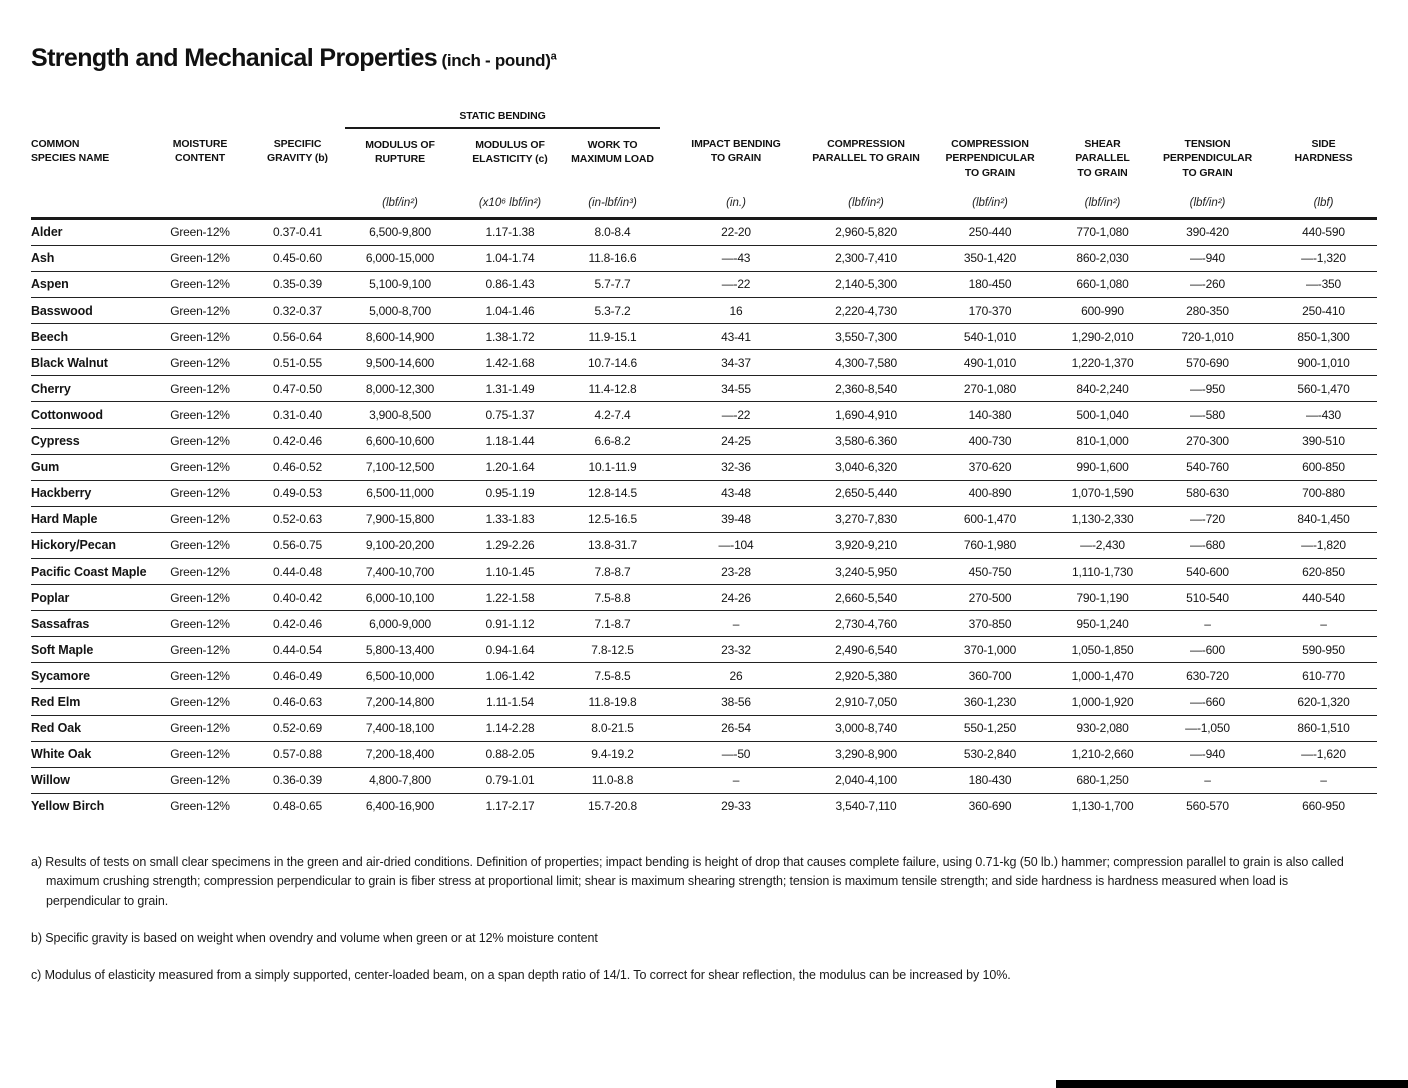  I want to click on species-name-cell: Red Oak, so click(90, 728).